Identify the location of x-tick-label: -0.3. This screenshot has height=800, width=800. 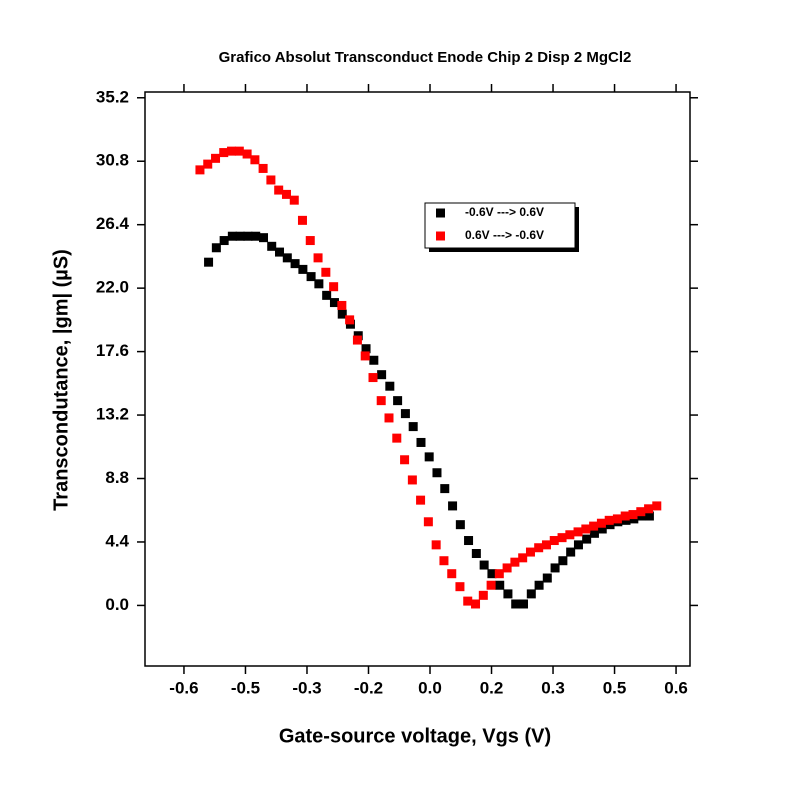
(306, 687).